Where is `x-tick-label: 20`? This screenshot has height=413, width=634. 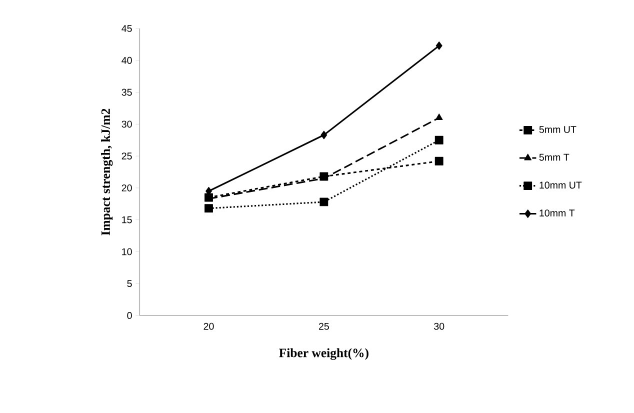
x-tick-label: 20 is located at coordinates (209, 326).